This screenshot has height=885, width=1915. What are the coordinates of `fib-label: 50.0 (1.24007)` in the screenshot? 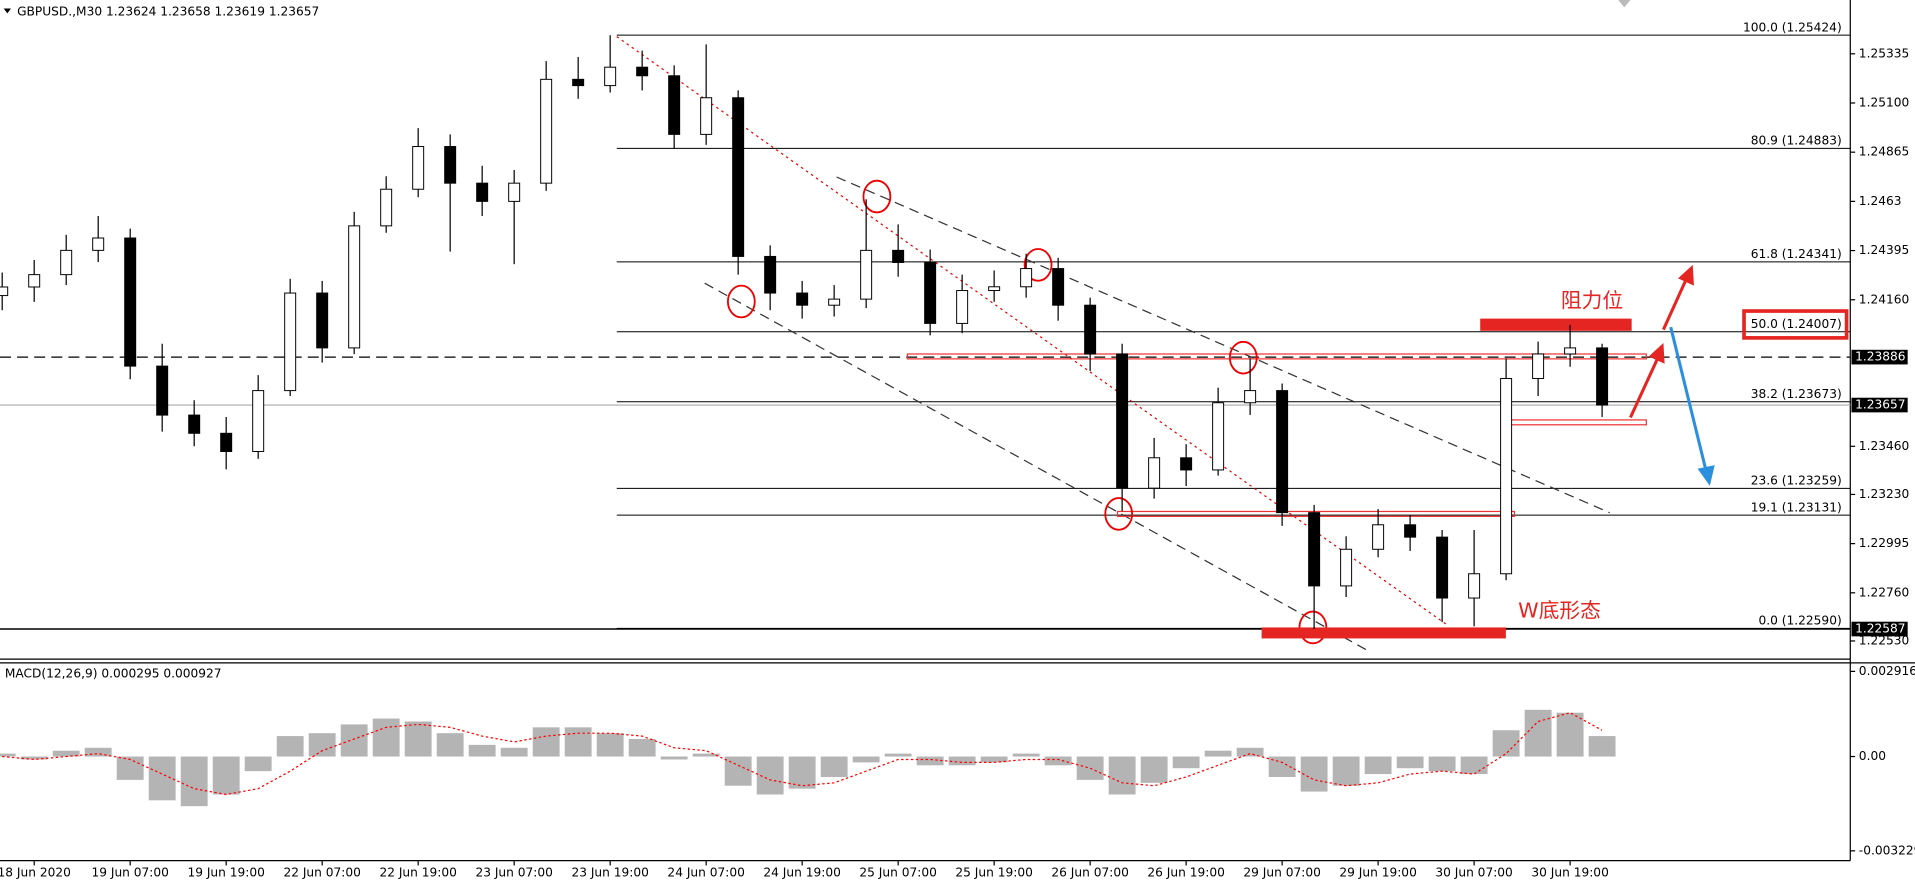 It's located at (1796, 324).